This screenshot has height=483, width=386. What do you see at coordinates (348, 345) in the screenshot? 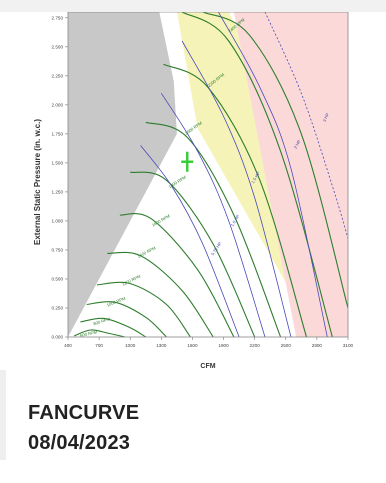
I see `x-tick-label: 3100` at bounding box center [348, 345].